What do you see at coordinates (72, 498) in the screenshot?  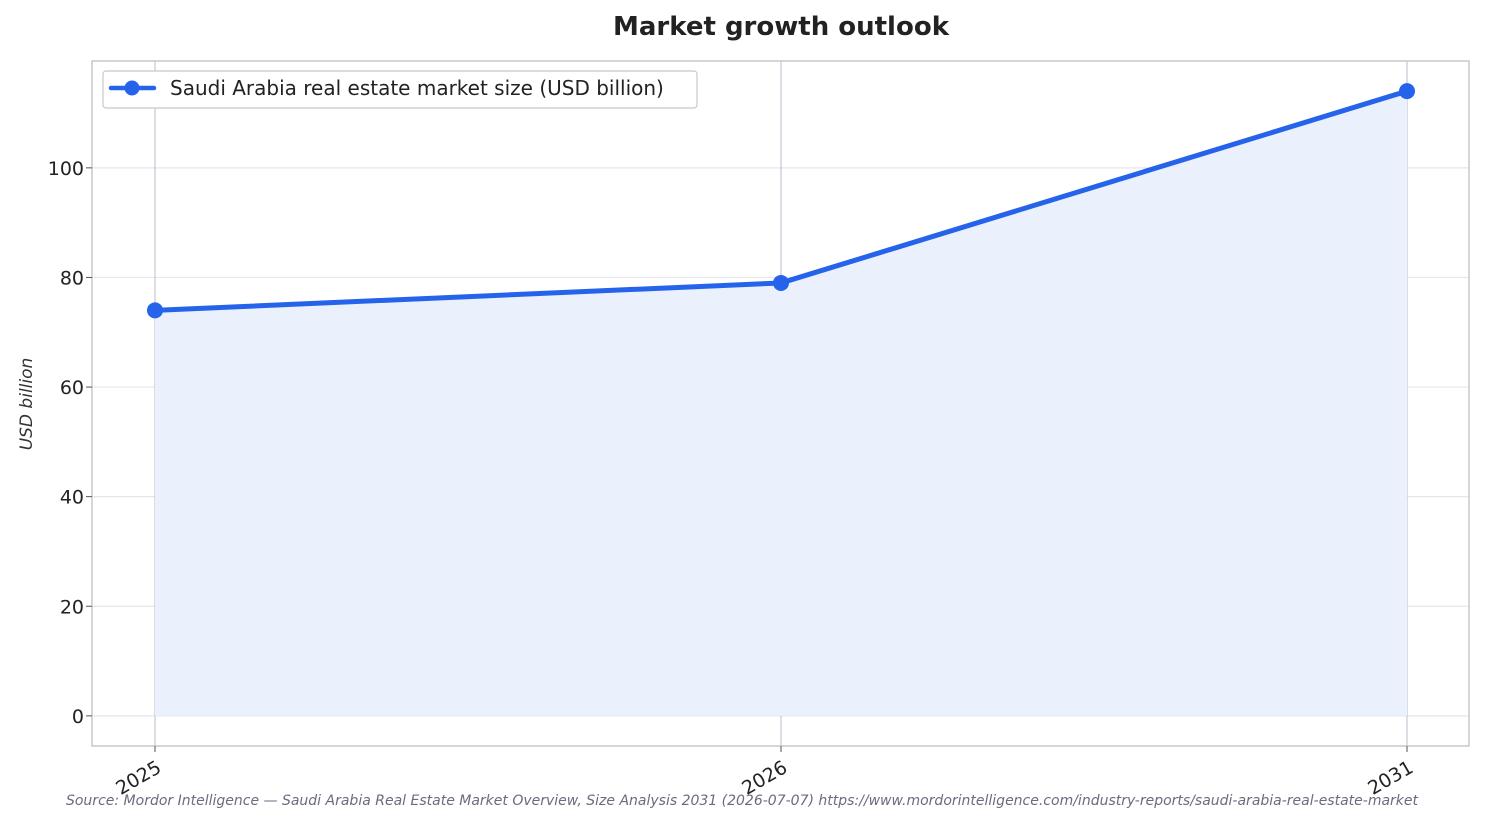 I see `y-tick-label: 40` at bounding box center [72, 498].